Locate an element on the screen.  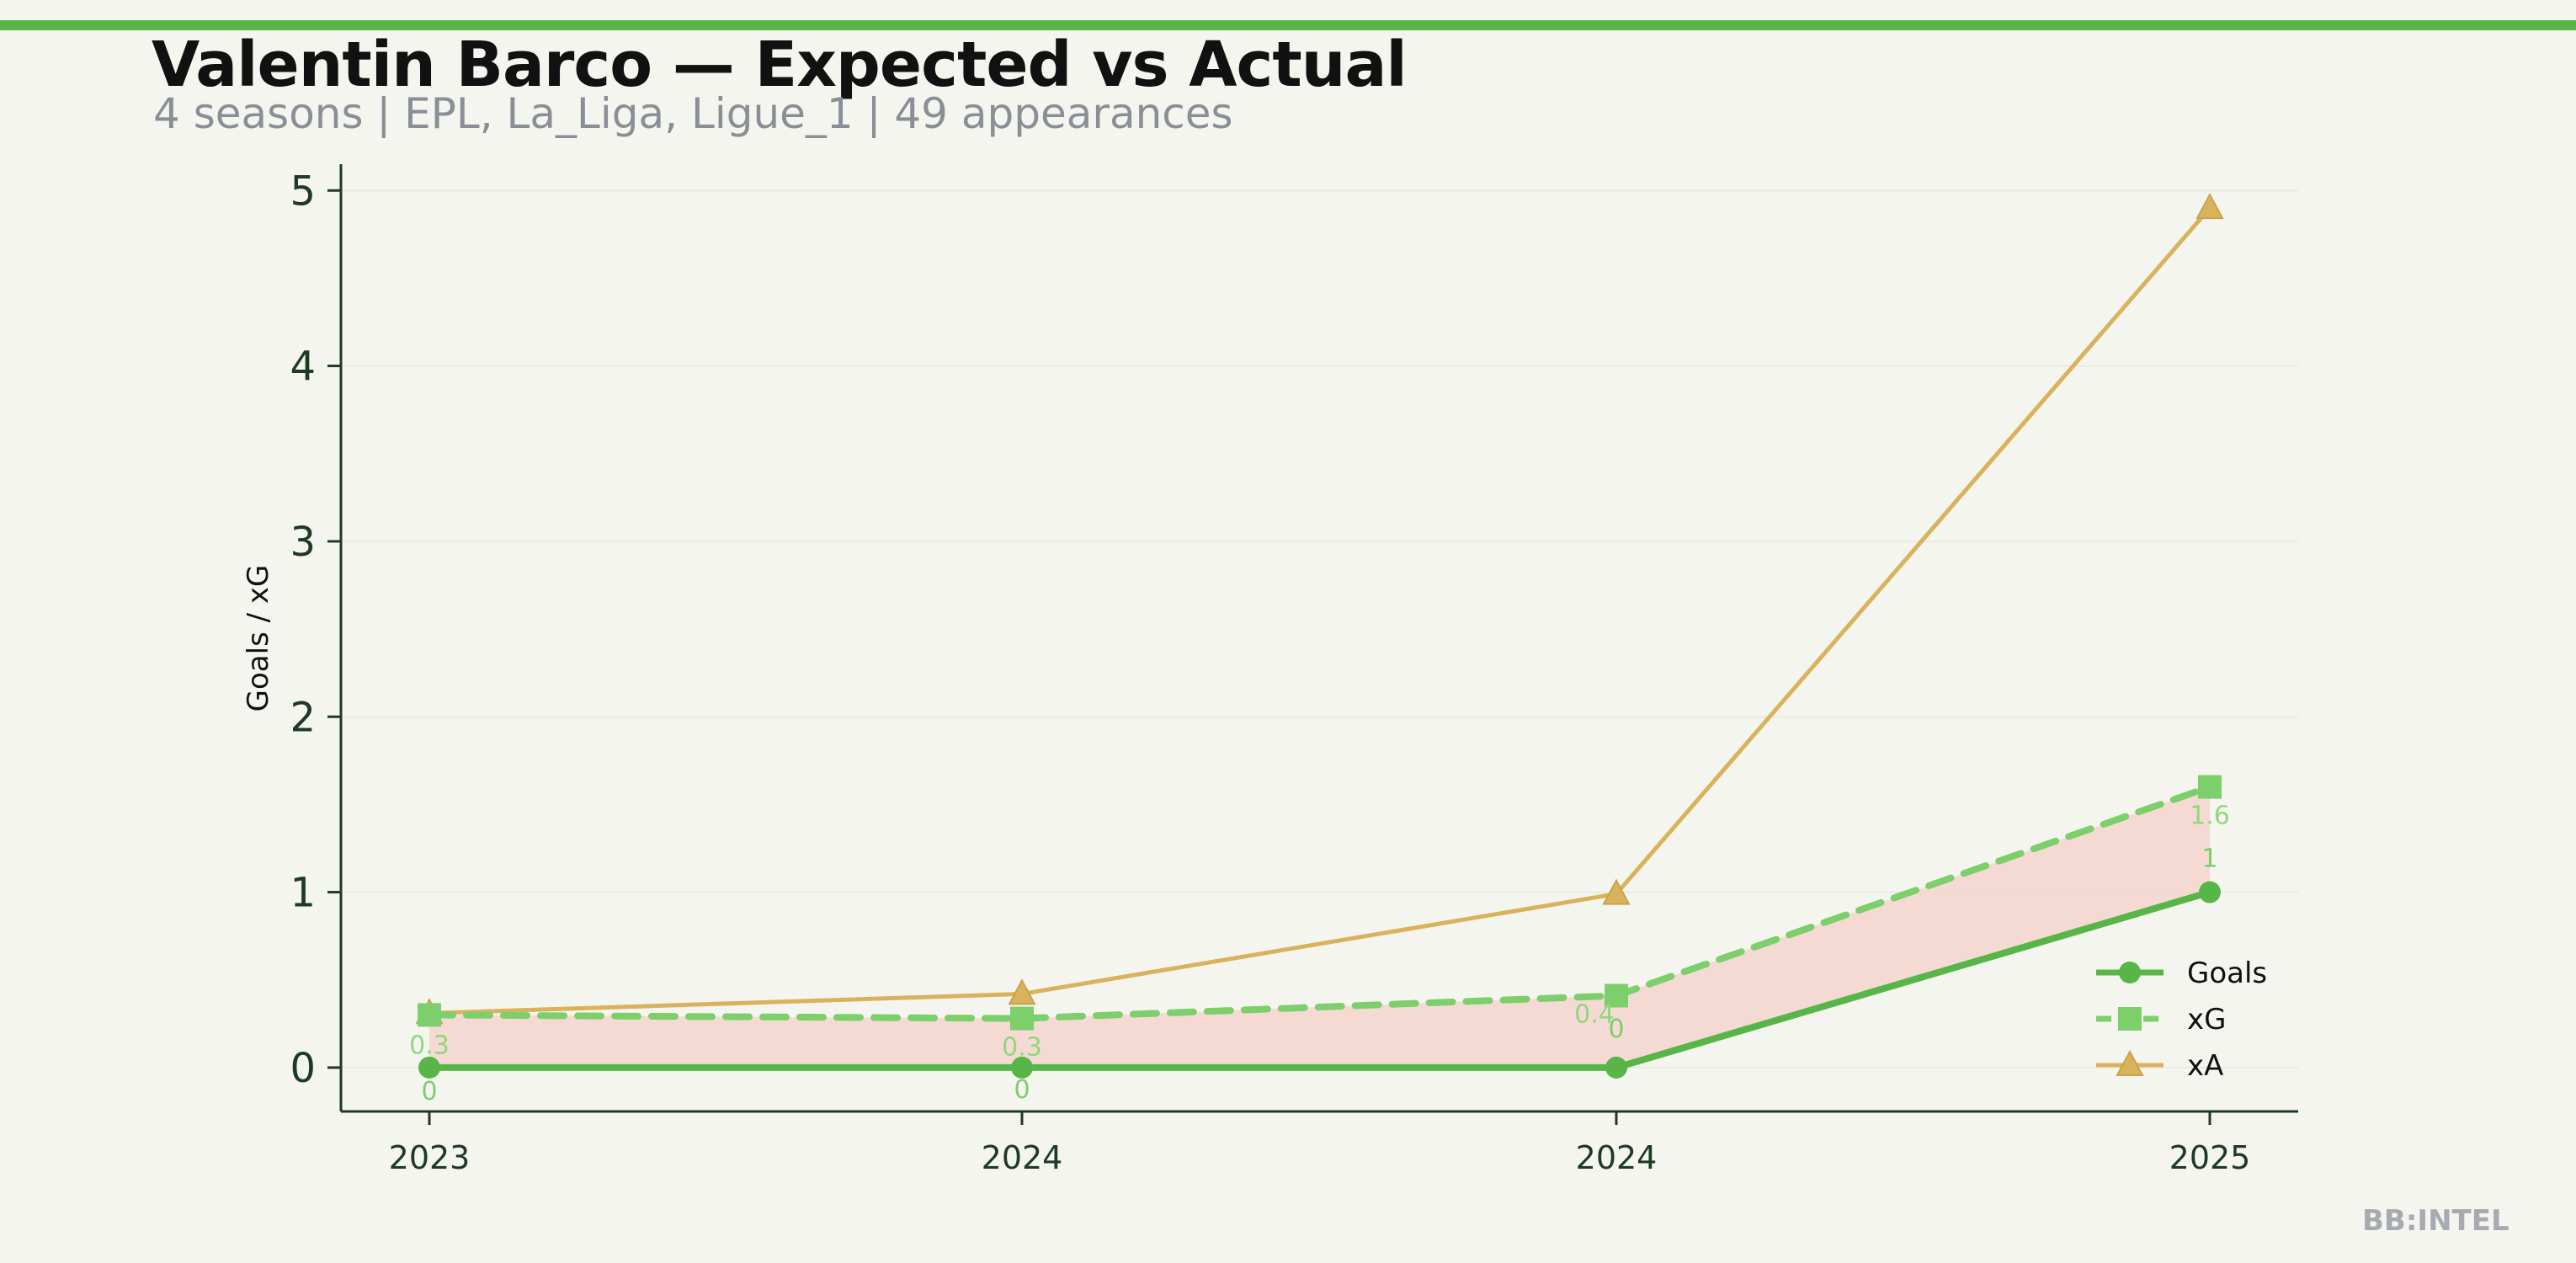
y-tick-label-4: 4 is located at coordinates (303, 367).